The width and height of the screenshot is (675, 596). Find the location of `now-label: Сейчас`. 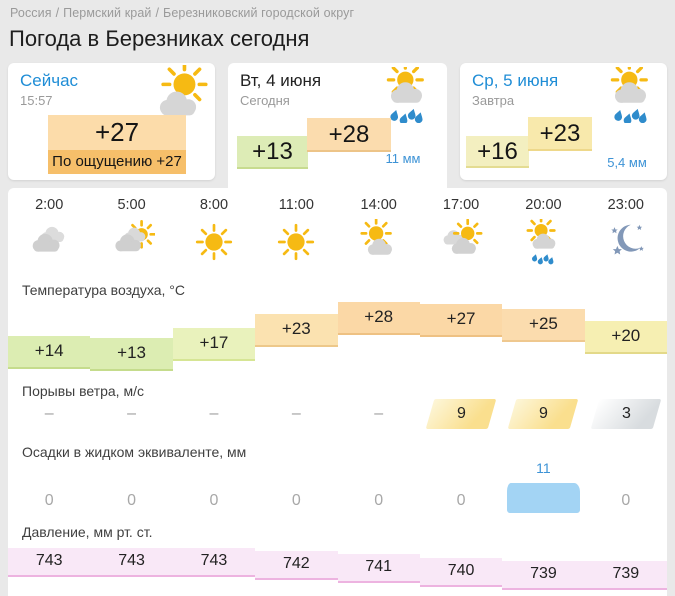

now-label: Сейчас is located at coordinates (49, 80).